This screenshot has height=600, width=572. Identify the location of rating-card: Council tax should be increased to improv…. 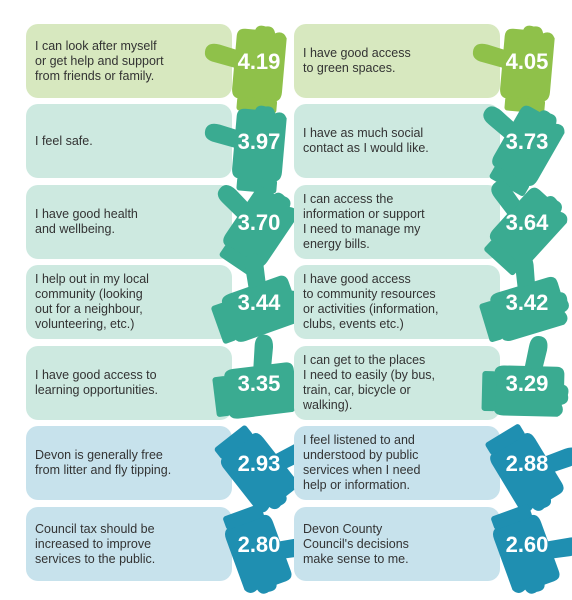
(170, 549).